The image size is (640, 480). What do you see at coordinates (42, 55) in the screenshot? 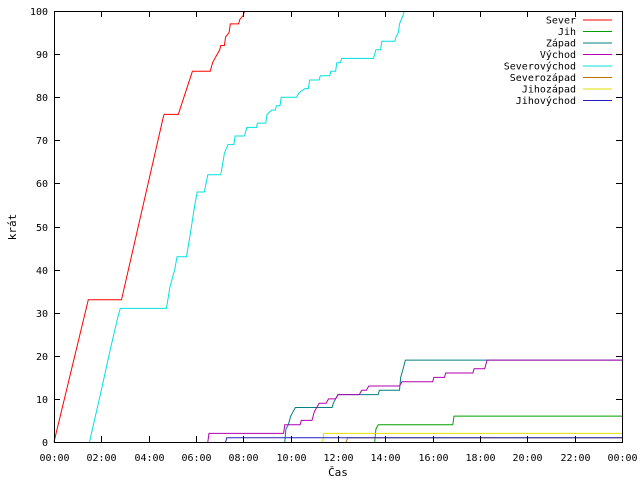
I see `y-tick-label: 90` at bounding box center [42, 55].